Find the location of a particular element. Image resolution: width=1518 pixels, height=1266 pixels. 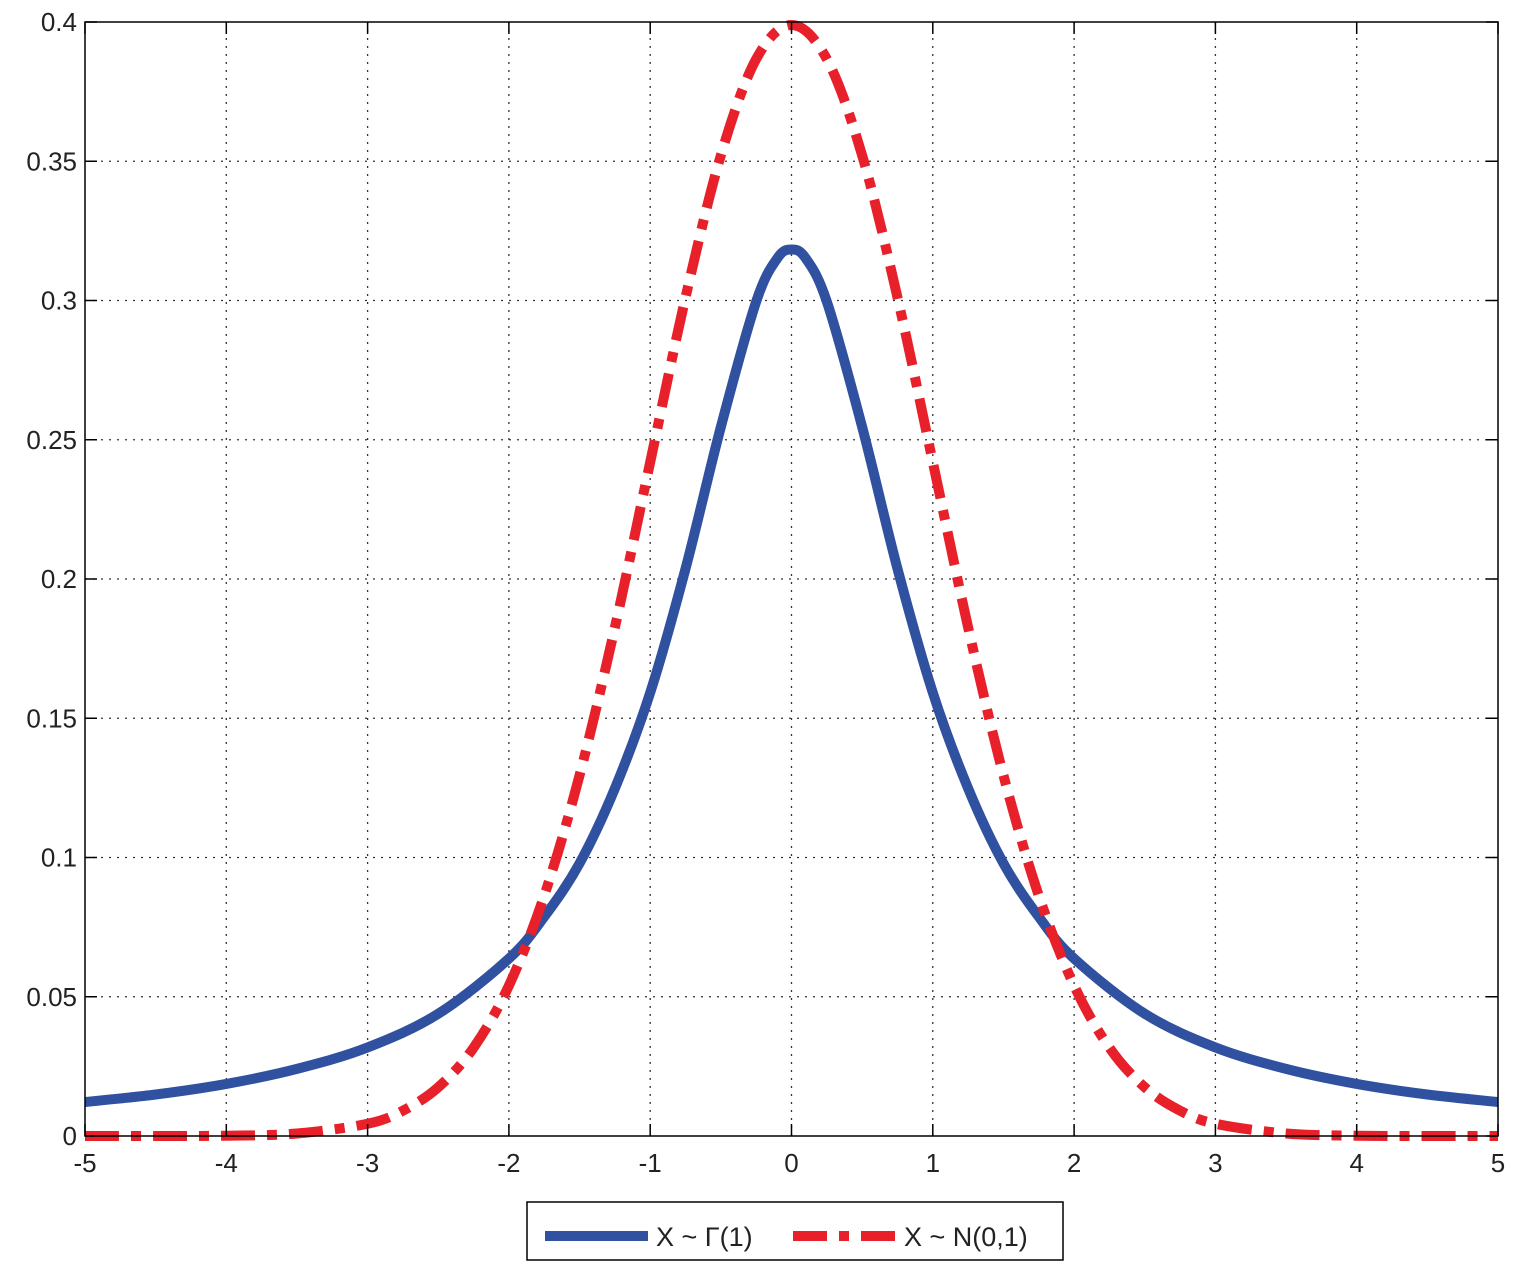

x-tick-label: -3 is located at coordinates (367, 1163).